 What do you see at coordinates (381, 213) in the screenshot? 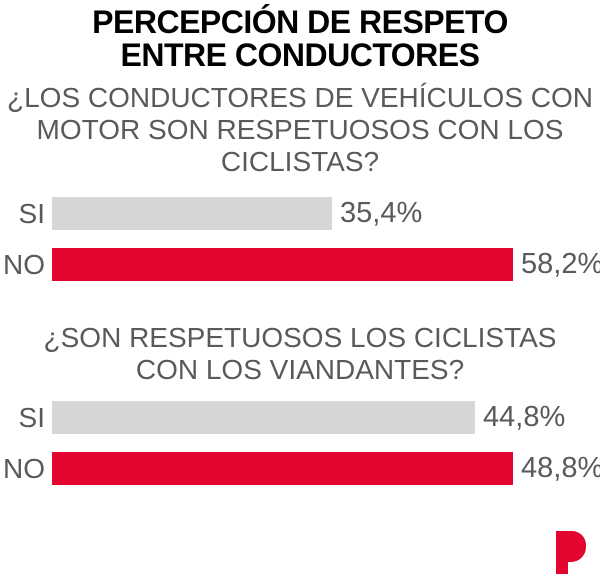
I see `chart1-value-label-si: 35,4%` at bounding box center [381, 213].